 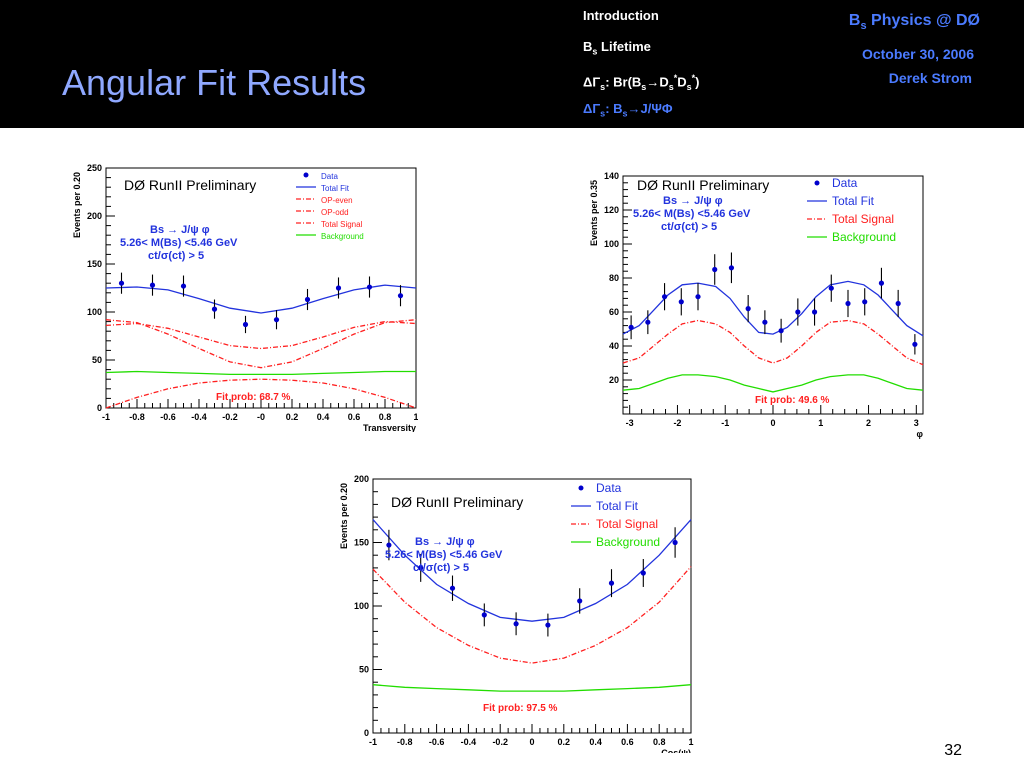 What do you see at coordinates (564, 742) in the screenshot?
I see `x-tick-label: 0.2` at bounding box center [564, 742].